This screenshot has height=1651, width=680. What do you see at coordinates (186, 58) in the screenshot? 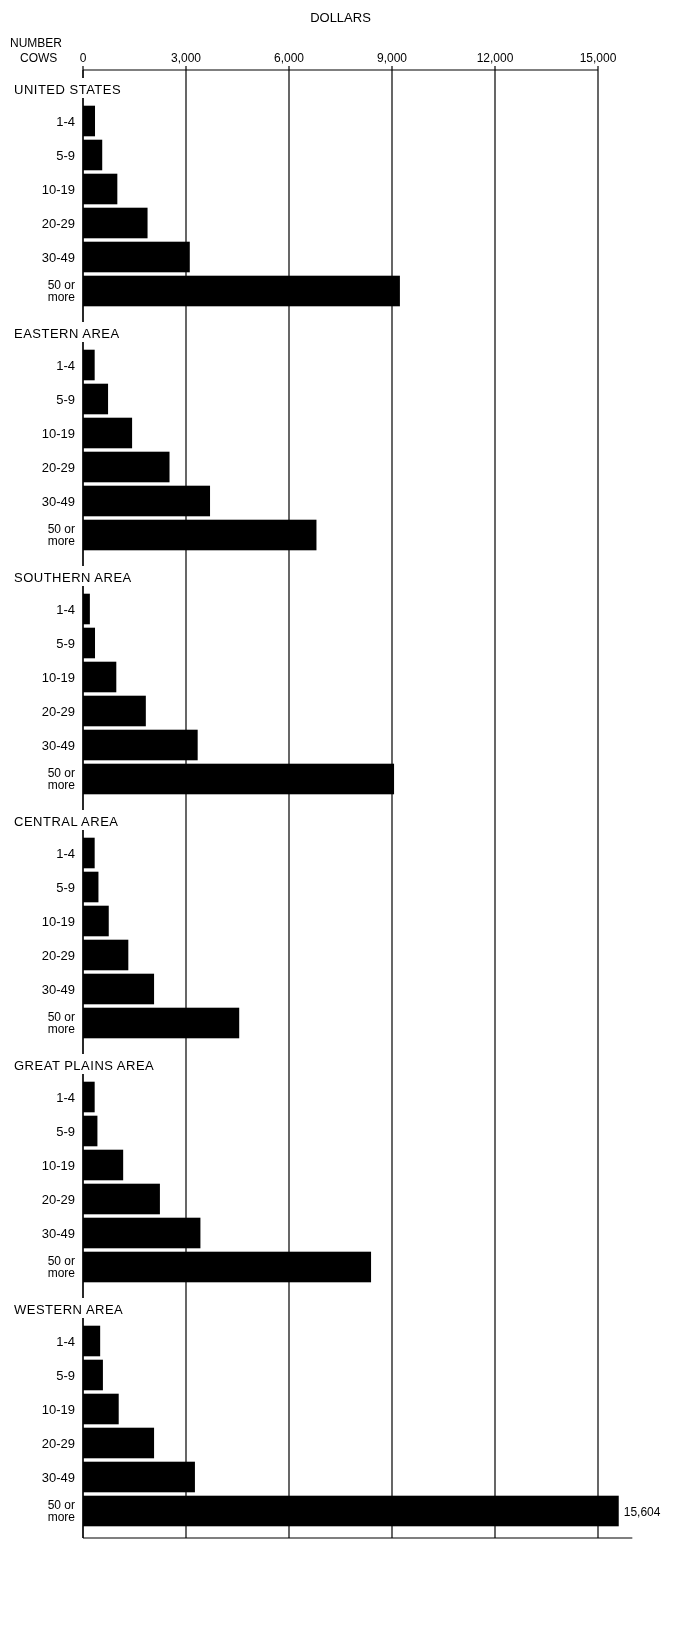
I see `x-tick-label: 3,000` at bounding box center [186, 58].